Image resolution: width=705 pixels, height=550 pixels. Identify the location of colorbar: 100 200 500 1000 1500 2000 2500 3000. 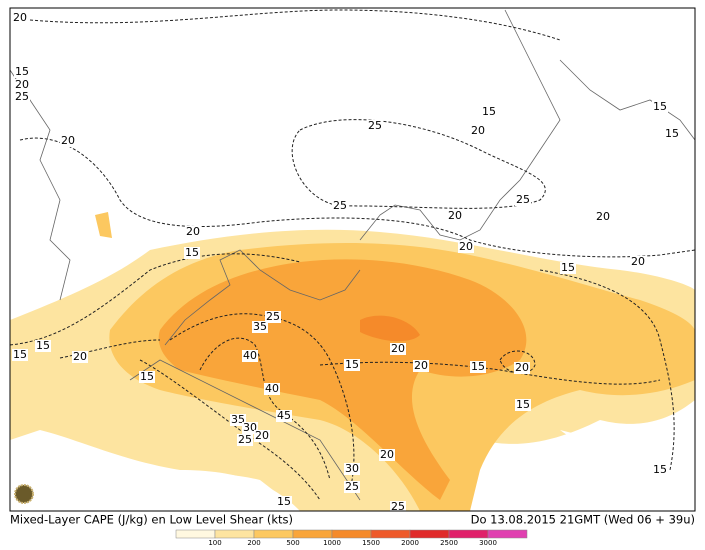
(351, 538).